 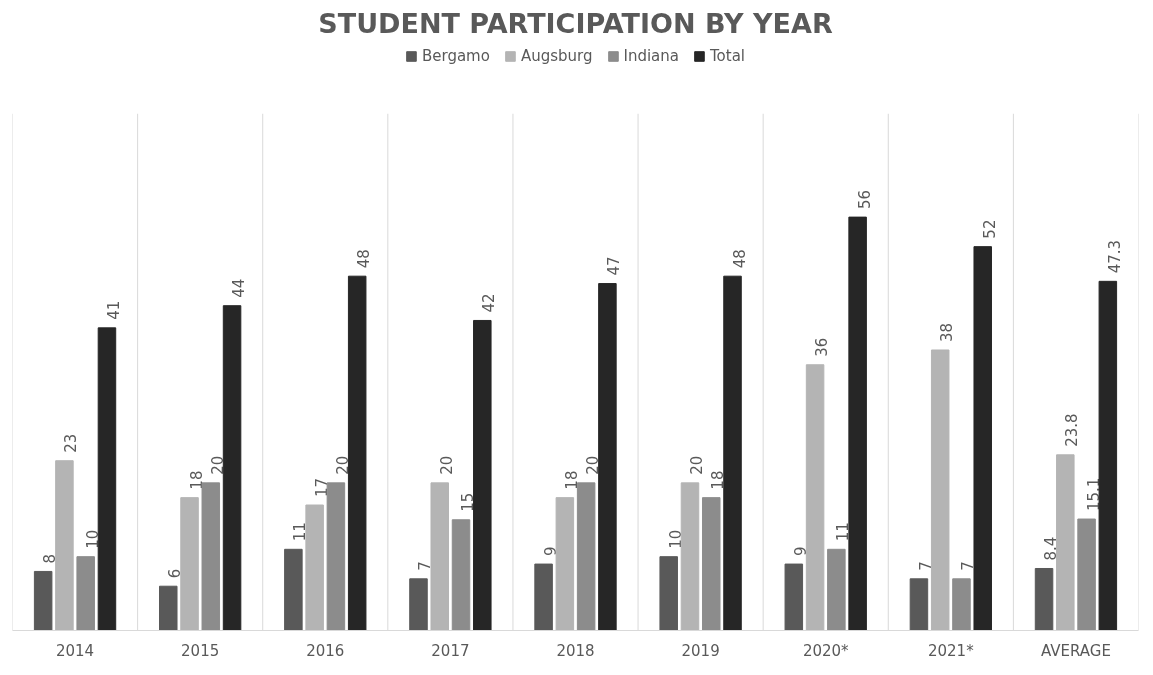 What do you see at coordinates (489, 303) in the screenshot?
I see `data-label: 42` at bounding box center [489, 303].